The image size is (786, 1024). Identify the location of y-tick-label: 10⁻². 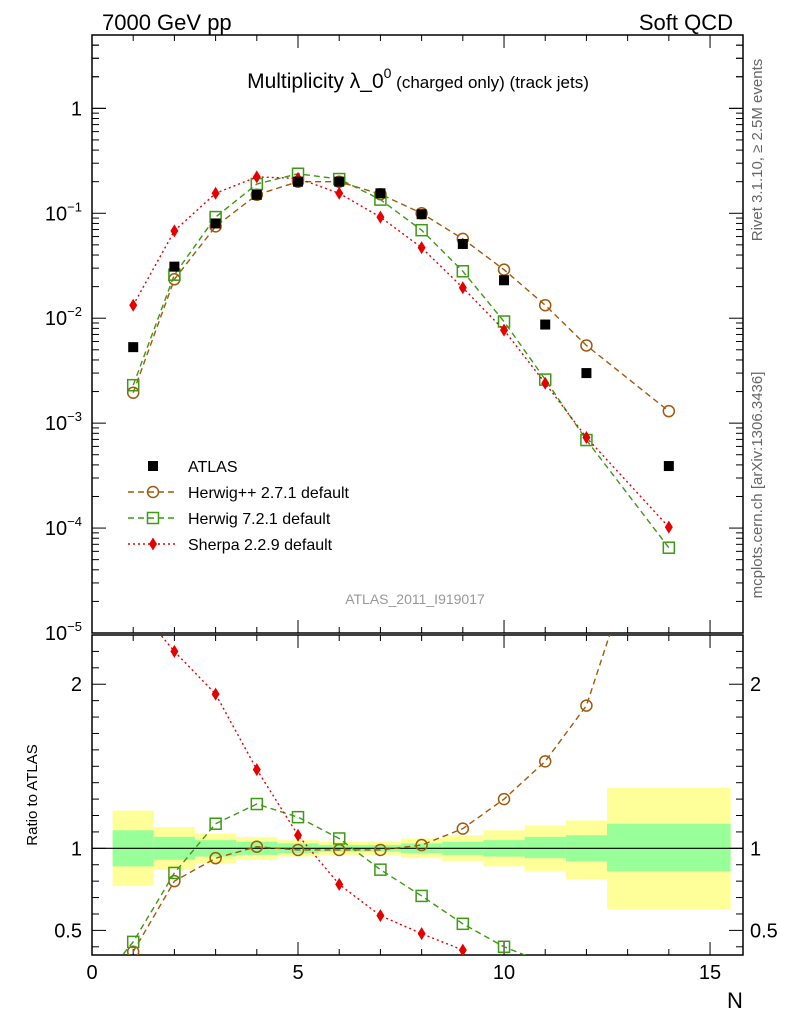
(63, 317).